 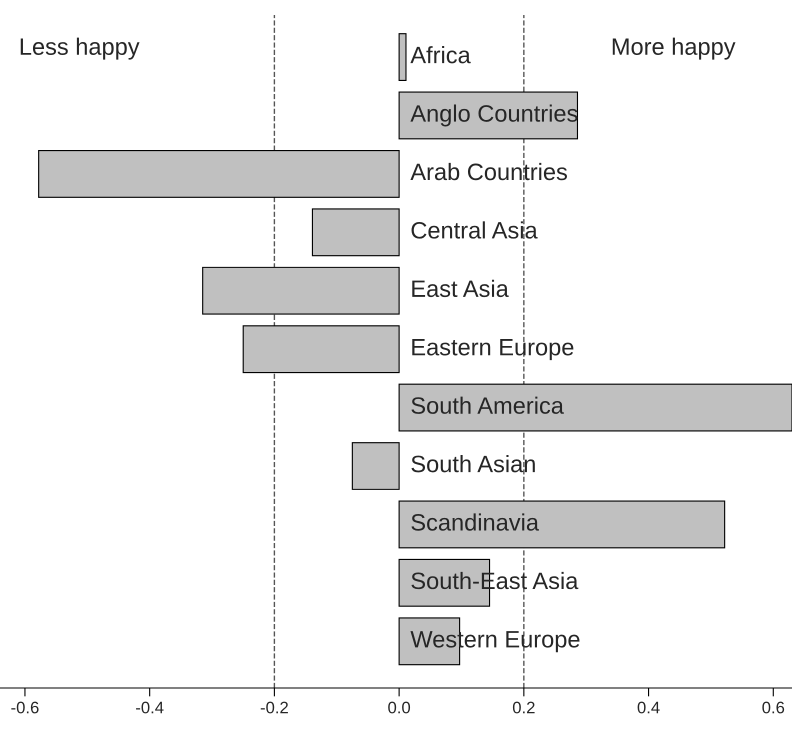 I want to click on y-tick-label: Scandinavia, so click(x=475, y=522).